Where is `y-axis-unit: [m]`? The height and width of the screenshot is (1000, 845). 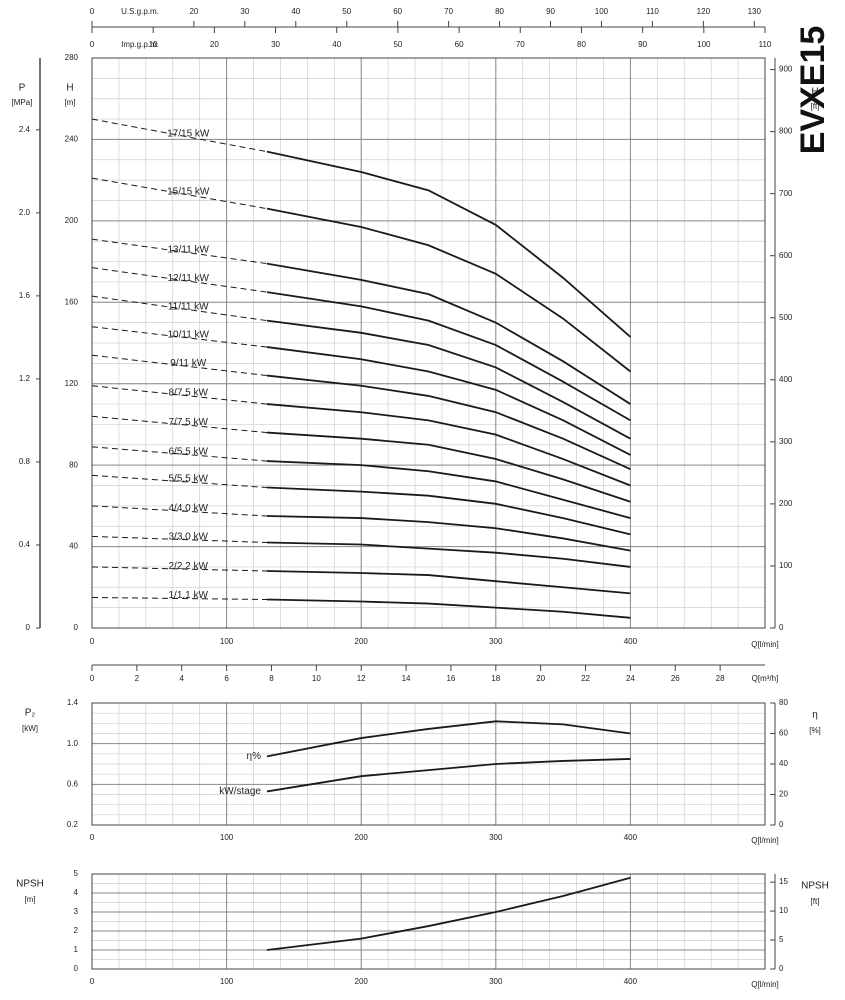 y-axis-unit: [m] is located at coordinates (29, 899).